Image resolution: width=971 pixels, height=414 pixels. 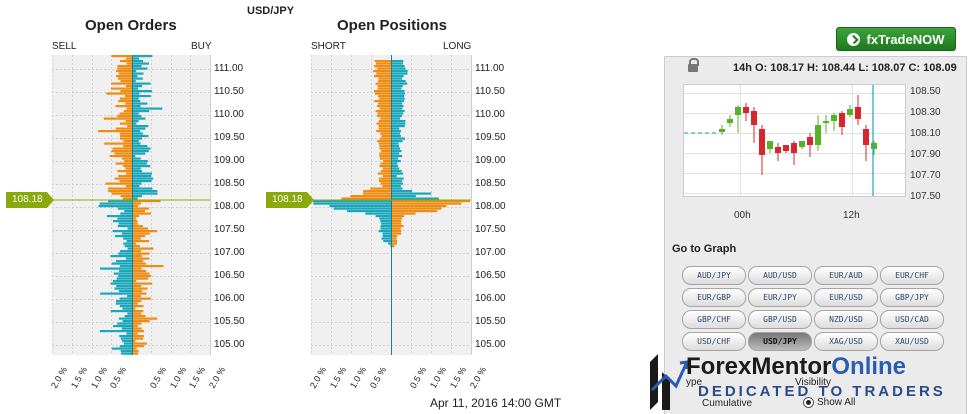 I want to click on candlestick-svg, so click(x=794, y=140).